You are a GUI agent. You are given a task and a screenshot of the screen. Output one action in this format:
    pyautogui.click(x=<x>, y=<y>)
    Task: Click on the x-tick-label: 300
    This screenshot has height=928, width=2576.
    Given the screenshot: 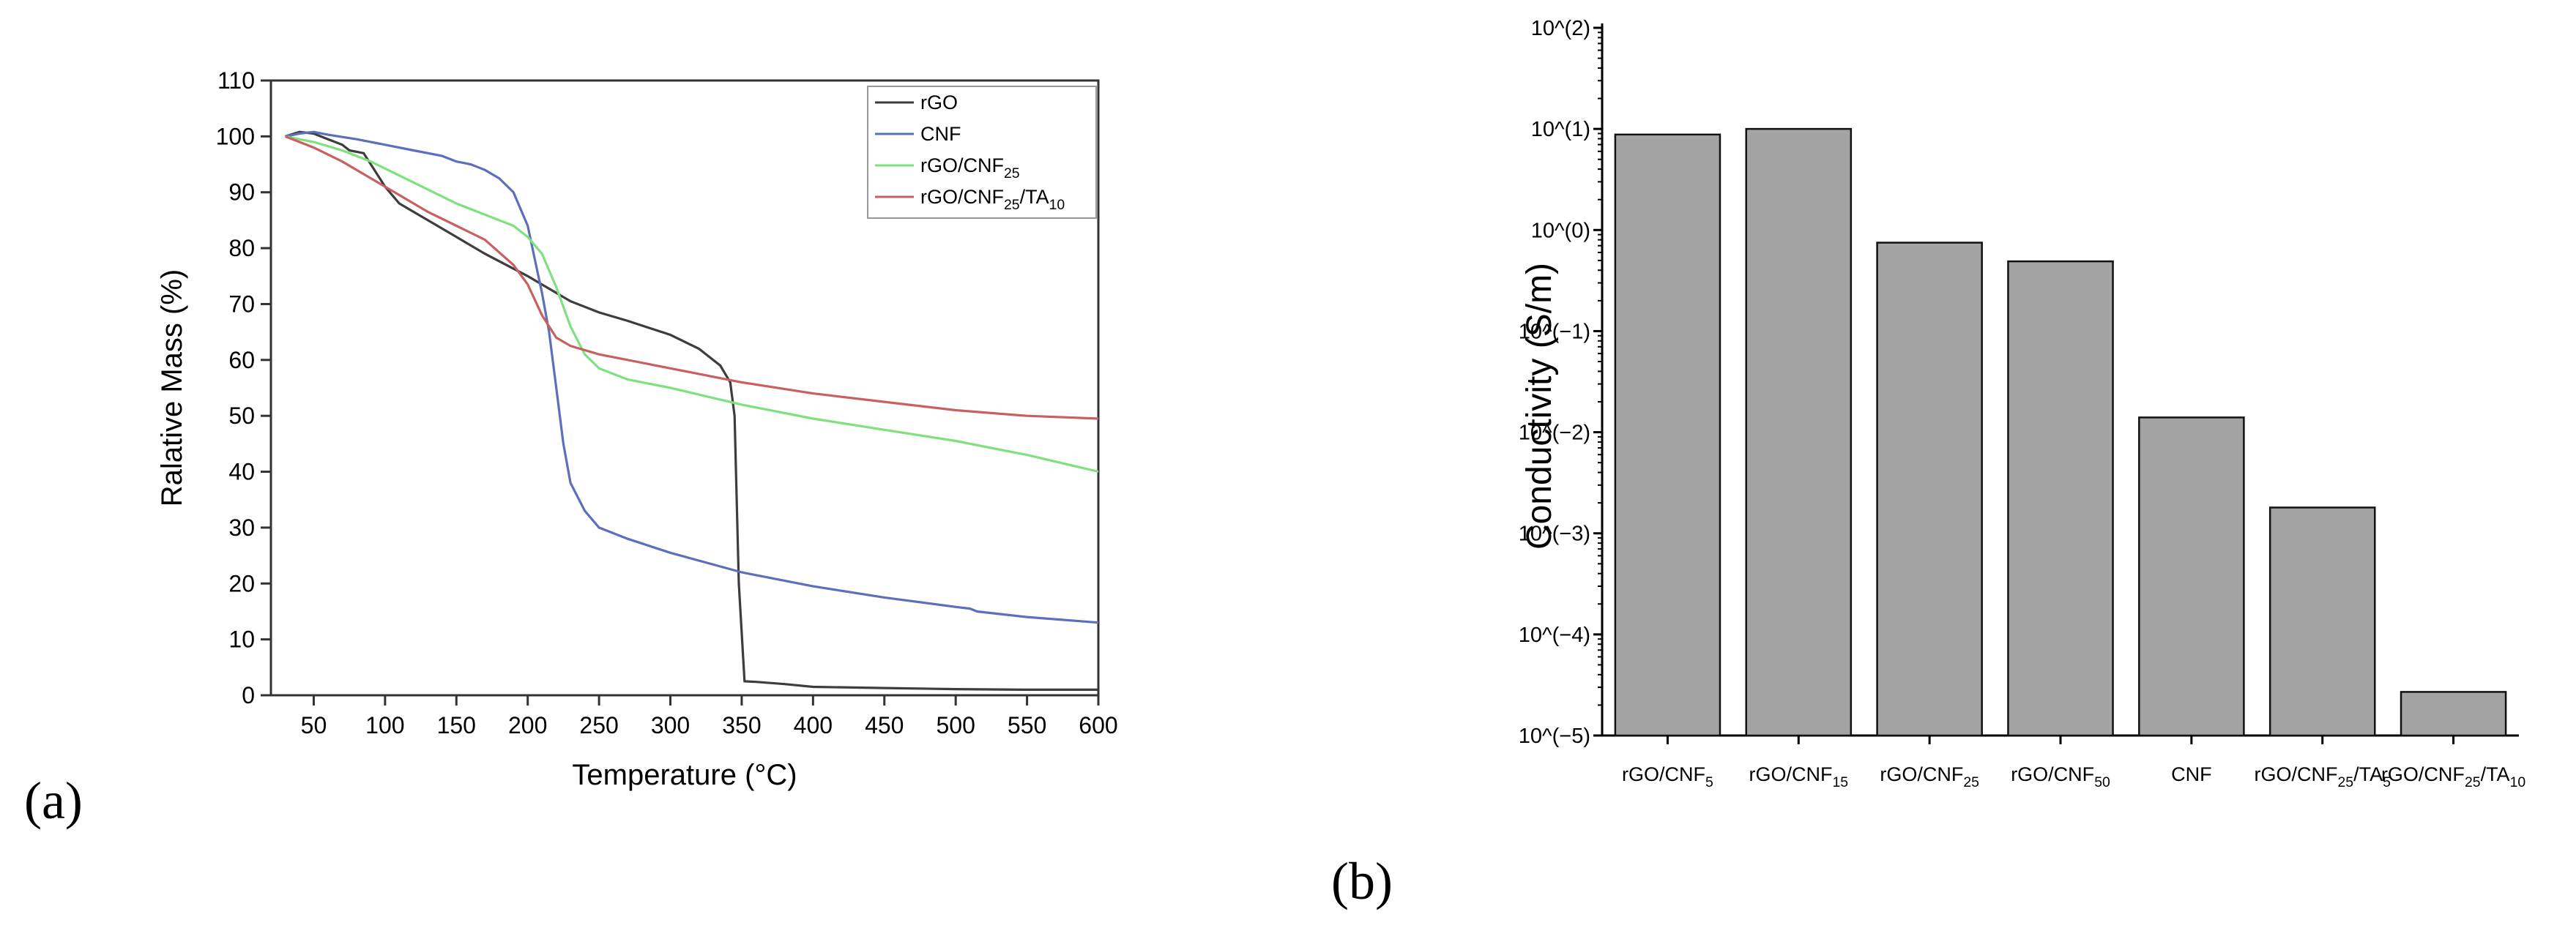 What is the action you would take?
    pyautogui.click(x=670, y=725)
    